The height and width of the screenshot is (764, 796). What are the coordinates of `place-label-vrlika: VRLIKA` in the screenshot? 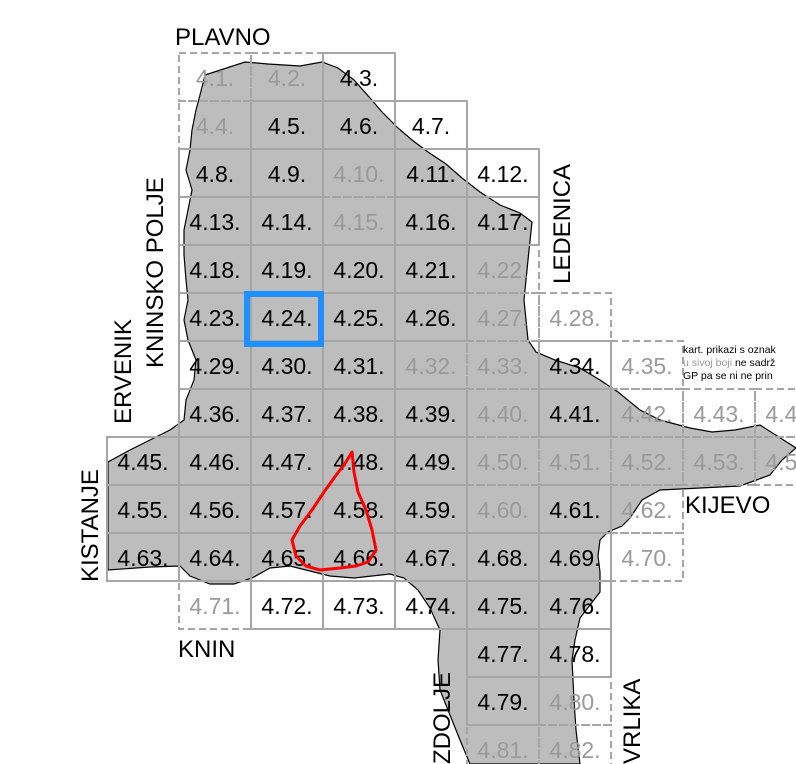 It's located at (632, 721).